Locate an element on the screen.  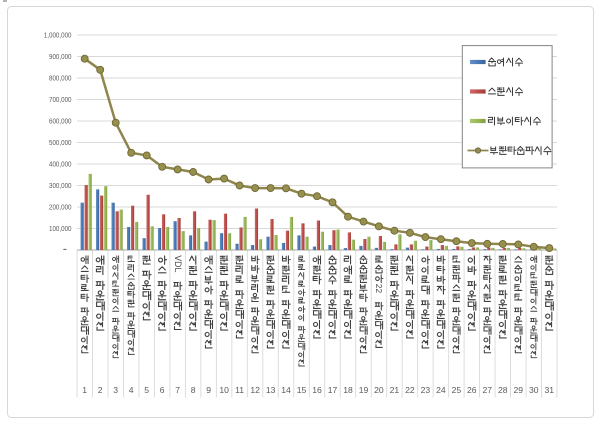
svg-text: 26 is located at coordinates (472, 390).